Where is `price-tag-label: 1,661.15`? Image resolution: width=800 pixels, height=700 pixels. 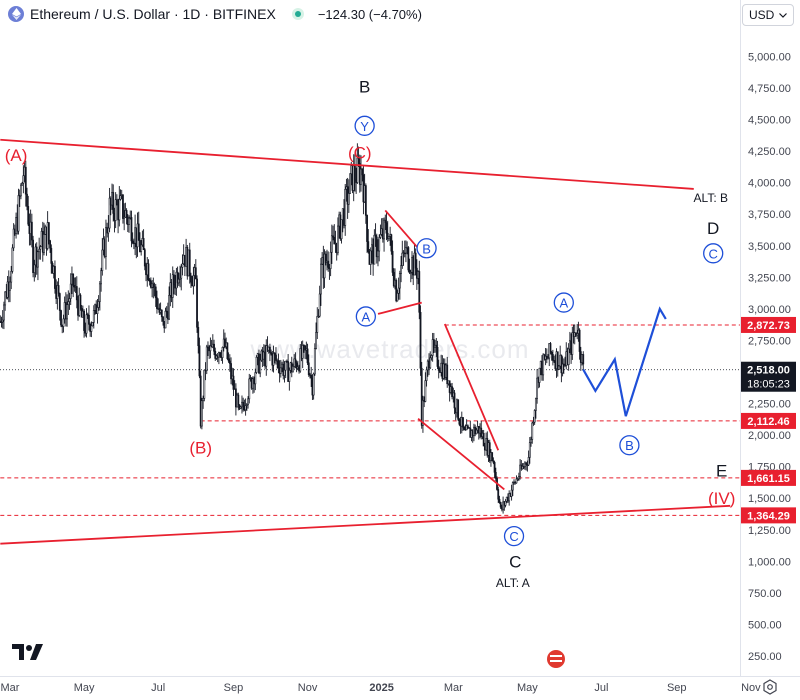
price-tag-label: 1,661.15 is located at coordinates (768, 479).